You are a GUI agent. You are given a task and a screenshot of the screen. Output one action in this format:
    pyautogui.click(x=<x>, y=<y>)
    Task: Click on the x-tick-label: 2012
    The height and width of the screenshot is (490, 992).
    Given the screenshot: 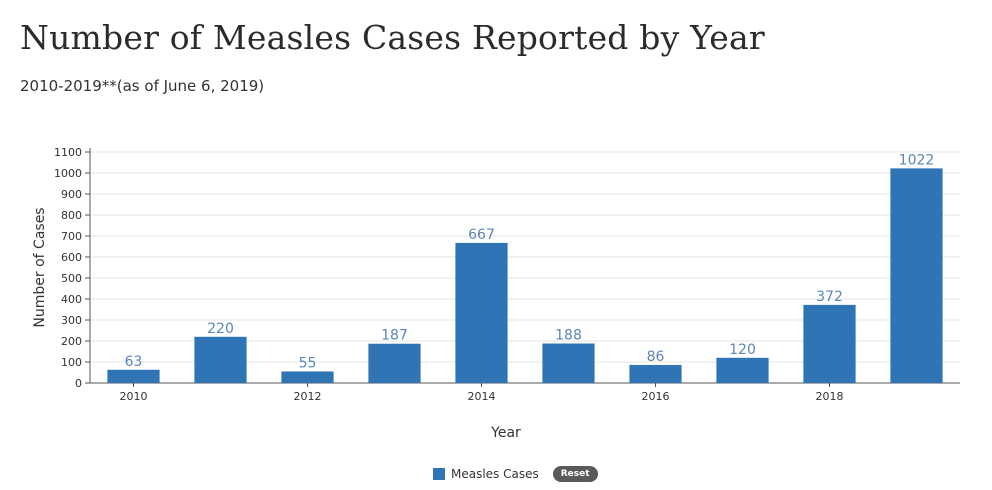 What is the action you would take?
    pyautogui.click(x=308, y=396)
    